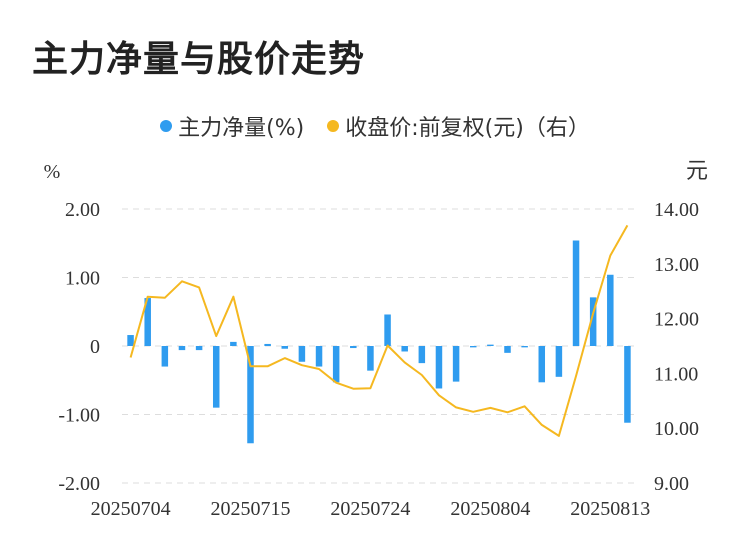 This screenshot has width=750, height=558. What do you see at coordinates (490, 509) in the screenshot?
I see `x-tick-label: 20250804` at bounding box center [490, 509].